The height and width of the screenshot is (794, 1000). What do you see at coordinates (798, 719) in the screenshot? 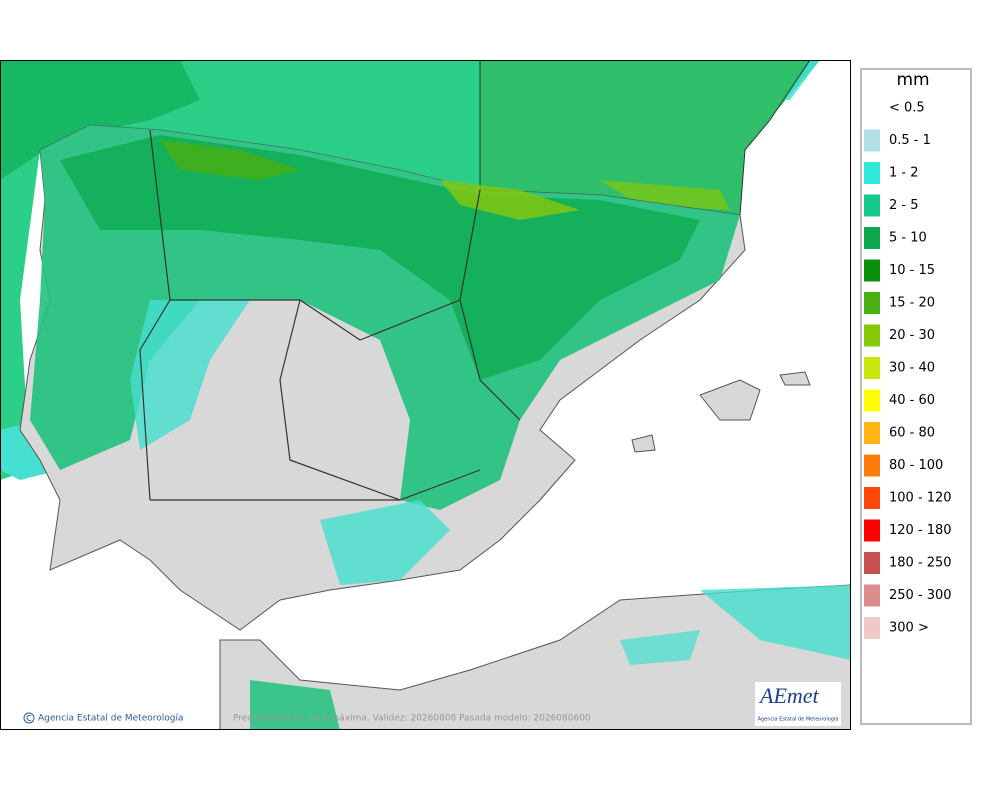
I see `logo-subtitle: Agencia Estatal de Meteorología` at bounding box center [798, 719].